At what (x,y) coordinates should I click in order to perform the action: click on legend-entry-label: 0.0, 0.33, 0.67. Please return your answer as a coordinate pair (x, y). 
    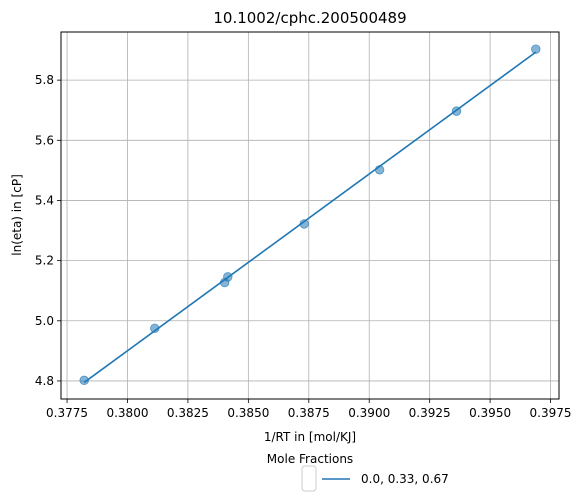
    Looking at the image, I should click on (405, 479).